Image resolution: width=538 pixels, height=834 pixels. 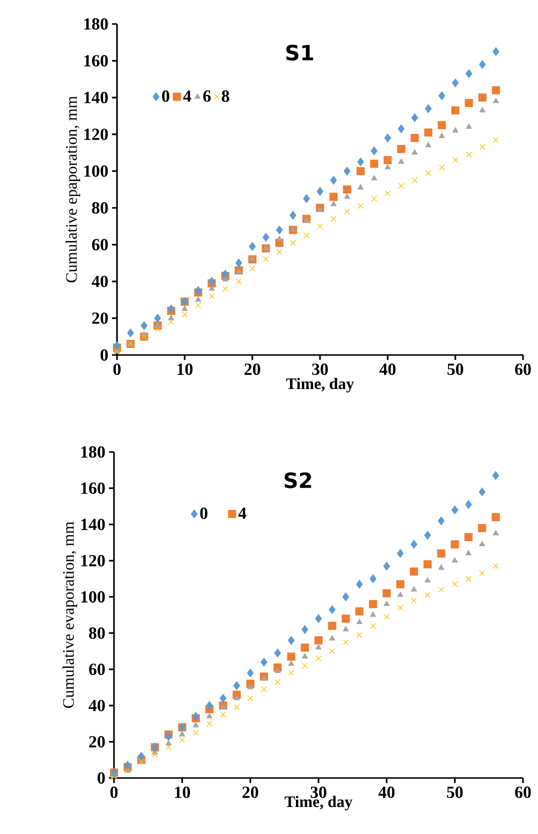 I want to click on y-axis-title: Cumulative epaporation, mm, so click(x=73, y=189).